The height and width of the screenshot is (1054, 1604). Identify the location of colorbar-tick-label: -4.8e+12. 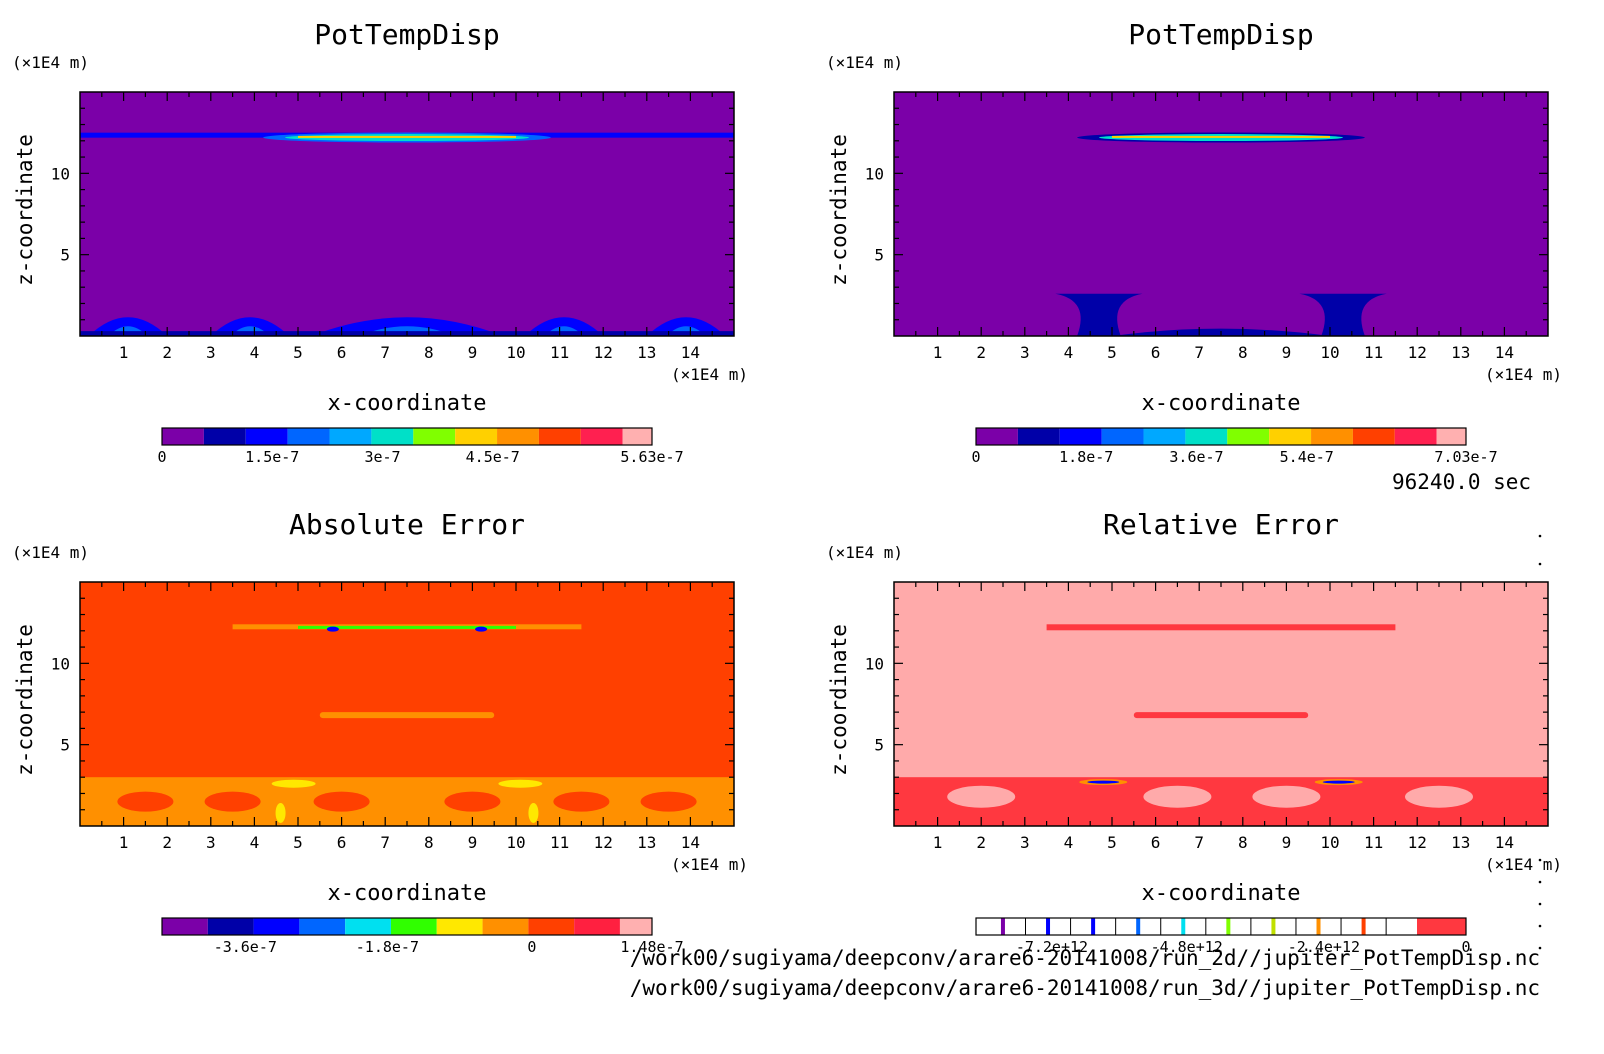
(1187, 947).